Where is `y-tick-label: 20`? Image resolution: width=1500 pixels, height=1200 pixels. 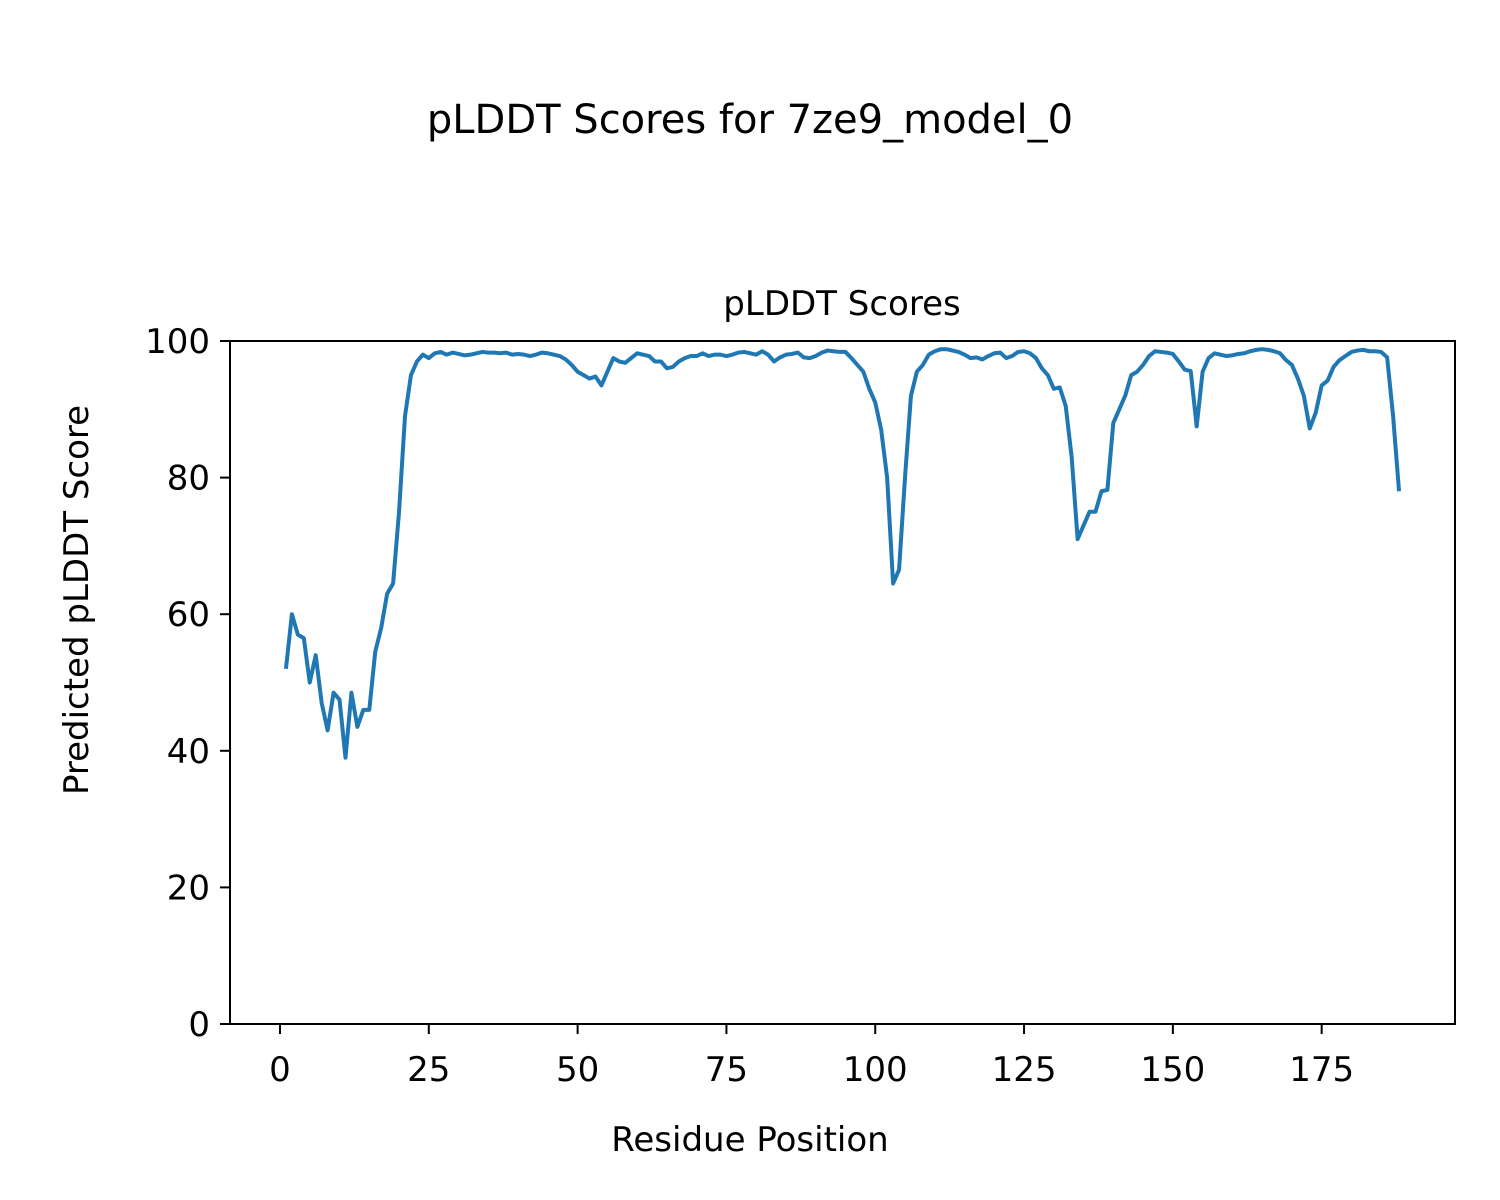
y-tick-label: 20 is located at coordinates (188, 888).